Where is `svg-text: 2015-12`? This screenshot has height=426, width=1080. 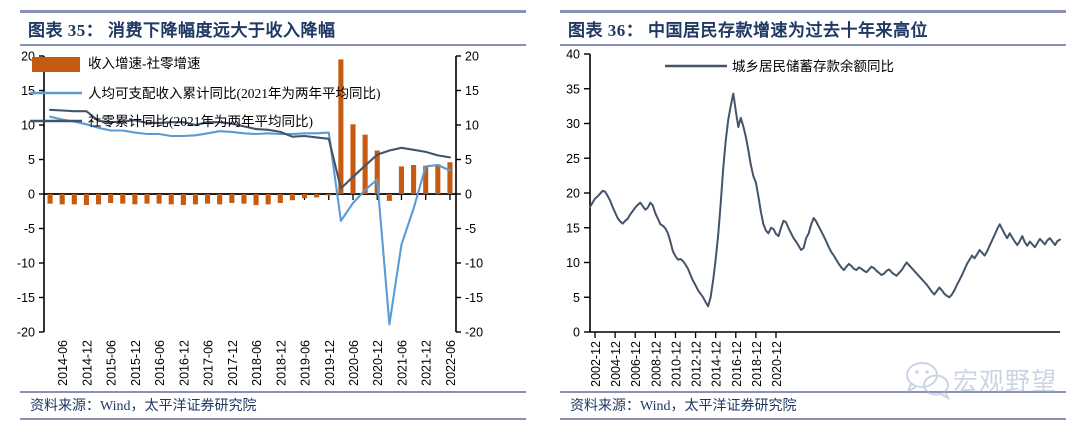
svg-text: 2015-12 is located at coordinates (136, 363).